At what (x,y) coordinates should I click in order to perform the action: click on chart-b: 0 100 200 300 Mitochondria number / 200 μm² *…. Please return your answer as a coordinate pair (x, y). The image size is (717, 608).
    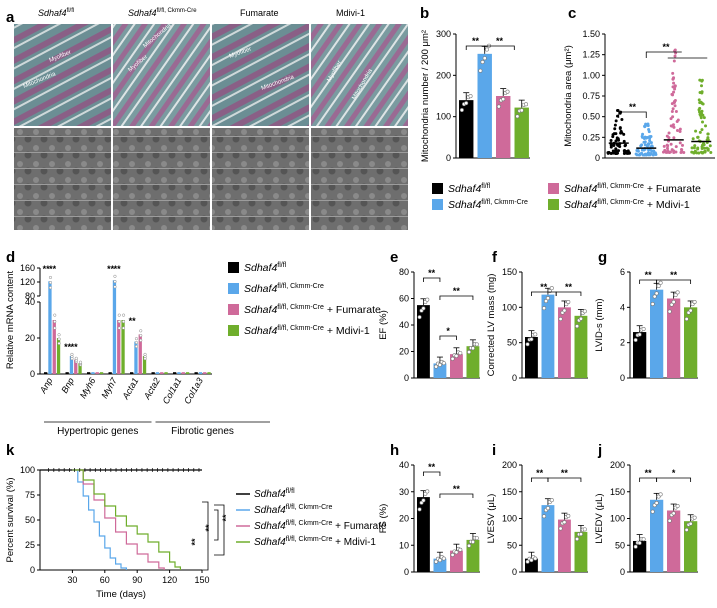
    Looking at the image, I should click on (475, 96).